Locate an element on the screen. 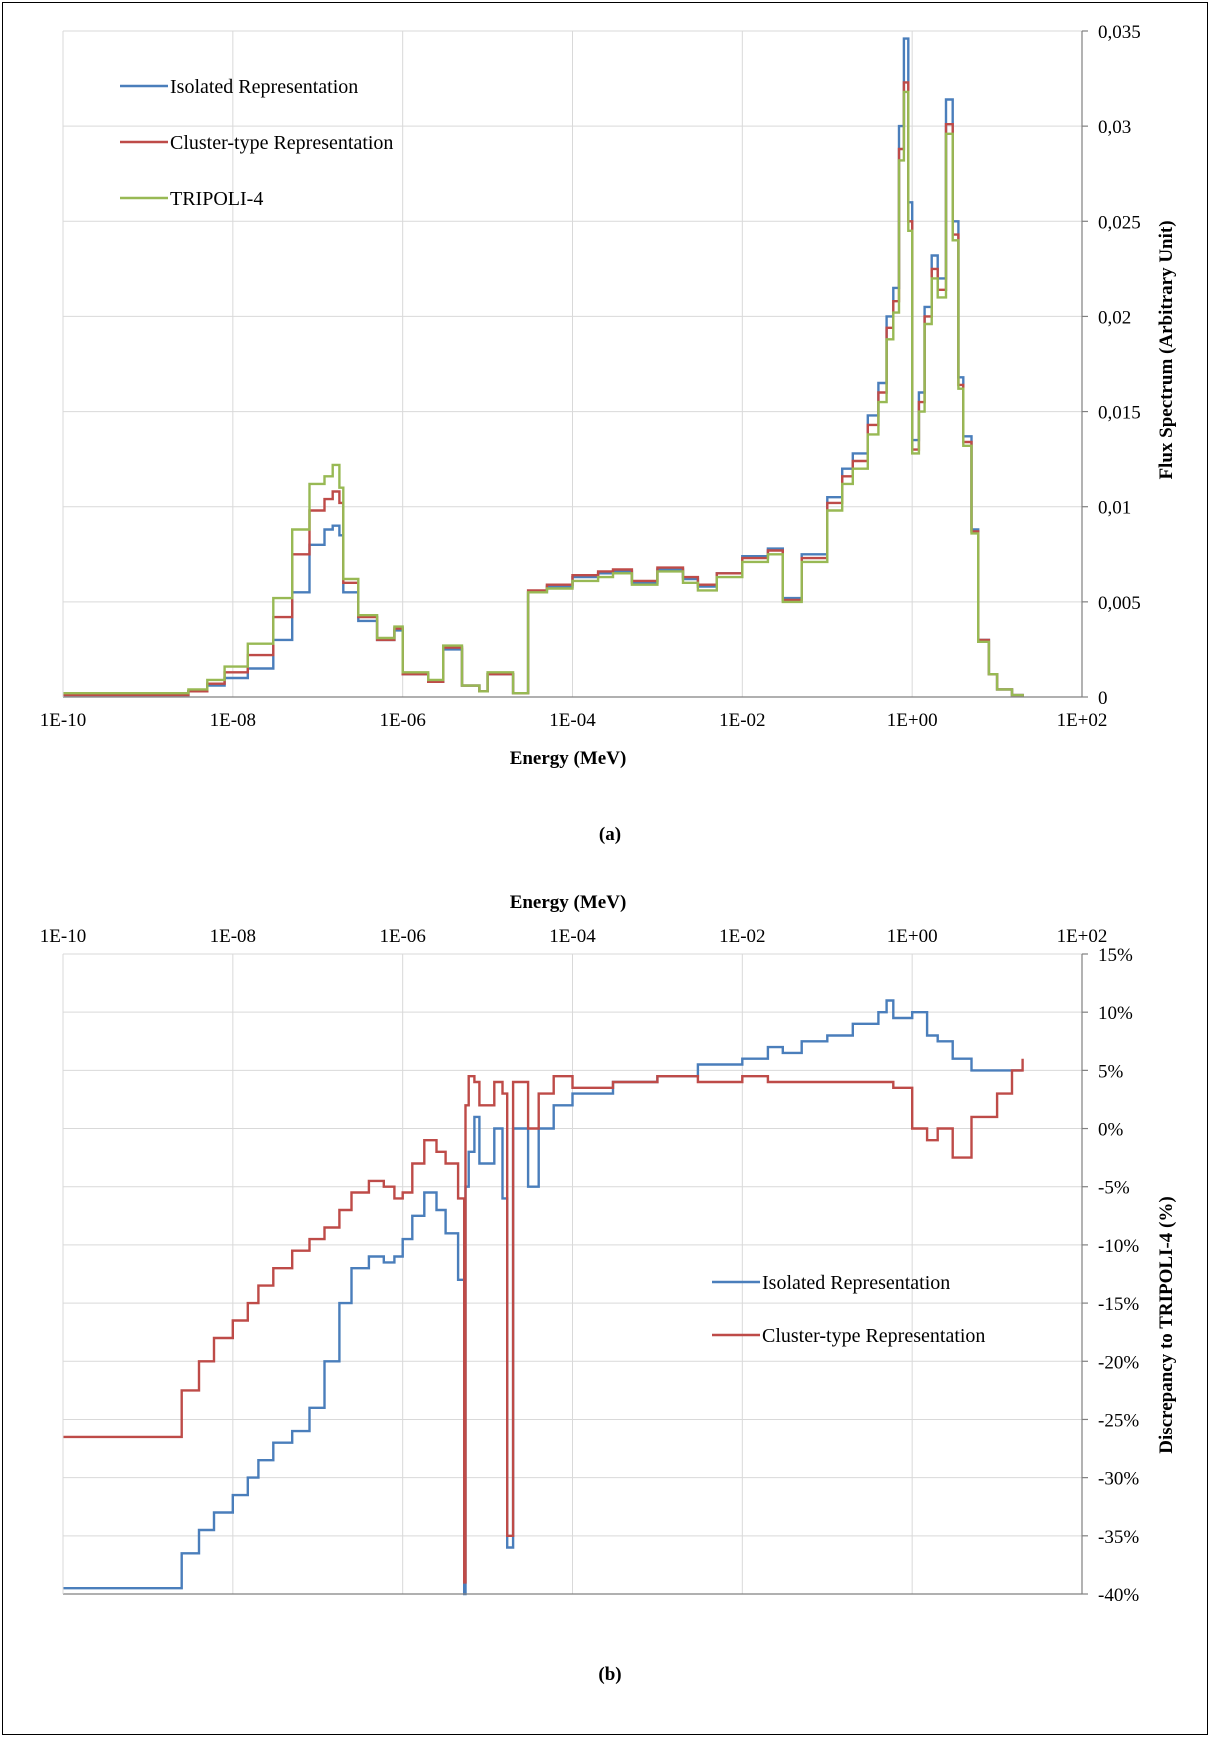 The height and width of the screenshot is (1739, 1212). panel-b-x-tick-label: 1E-10 is located at coordinates (63, 936).